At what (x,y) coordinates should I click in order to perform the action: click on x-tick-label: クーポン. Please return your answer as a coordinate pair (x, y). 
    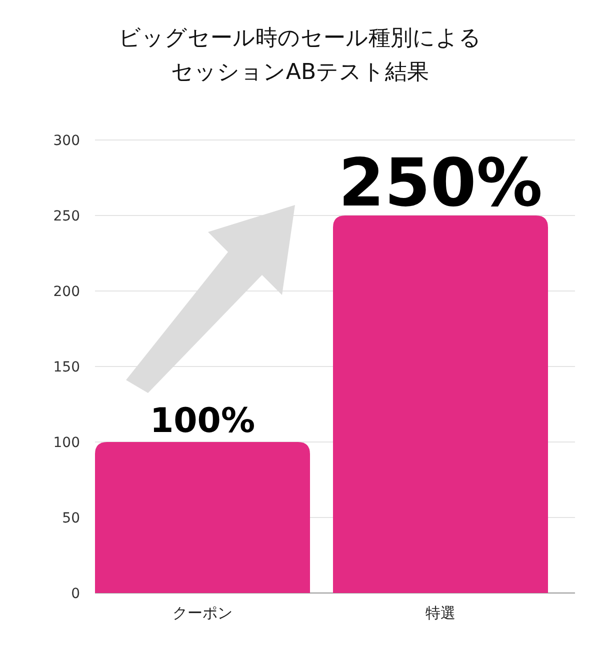
    Looking at the image, I should click on (202, 613).